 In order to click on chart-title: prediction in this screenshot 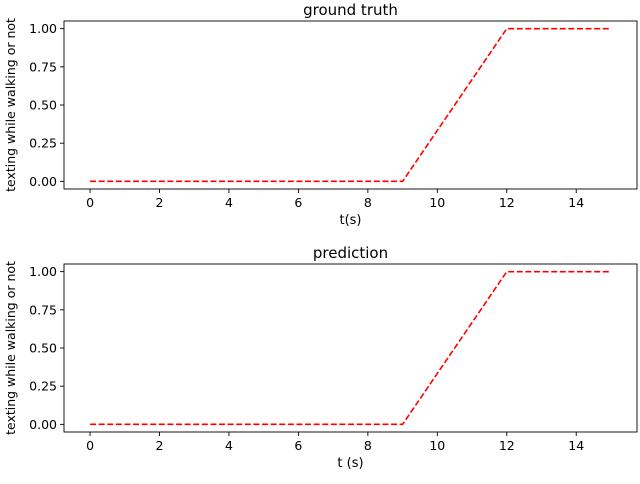, I will do `click(350, 253)`.